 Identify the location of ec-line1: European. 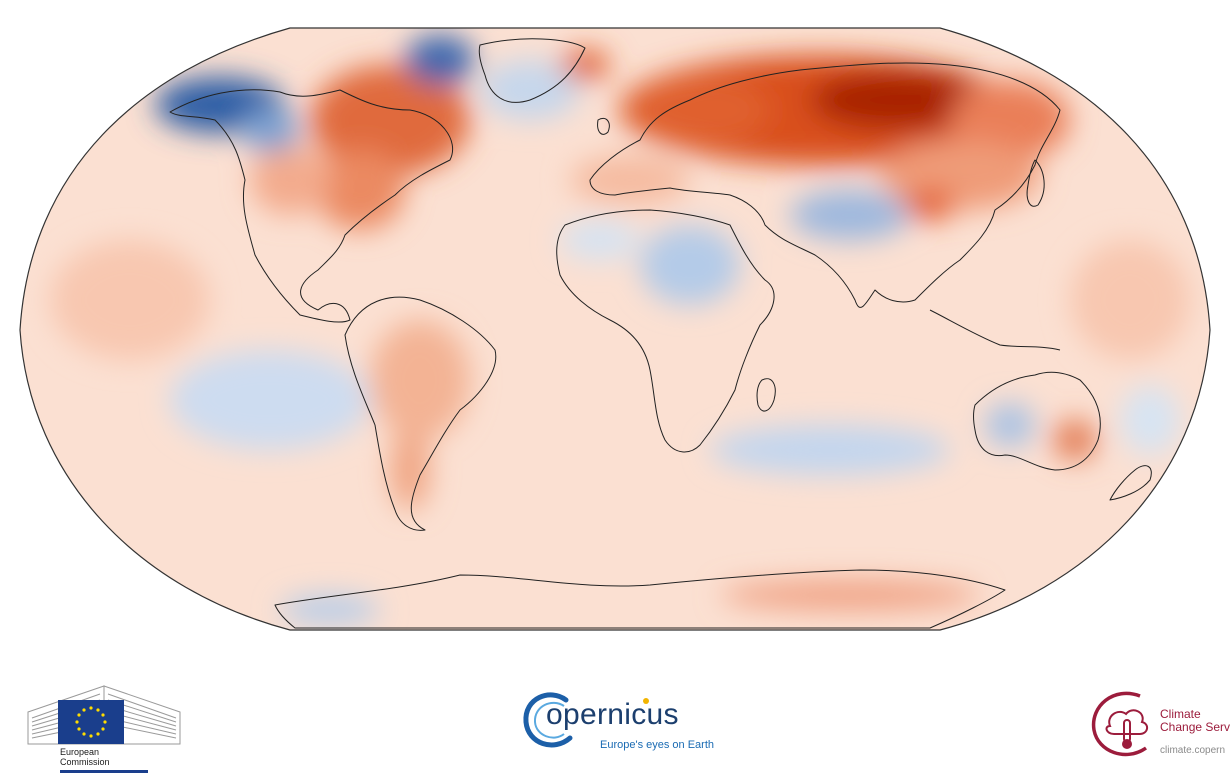
(80, 752).